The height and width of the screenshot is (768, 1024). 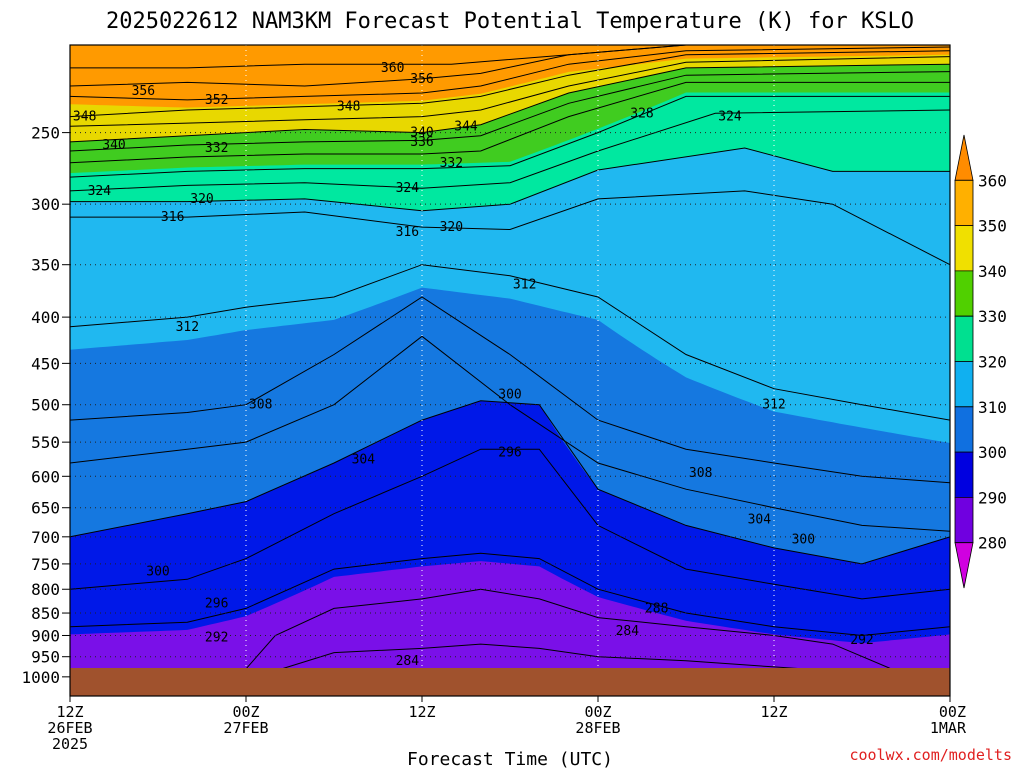 I want to click on y-tick-label: 600, so click(x=45, y=476).